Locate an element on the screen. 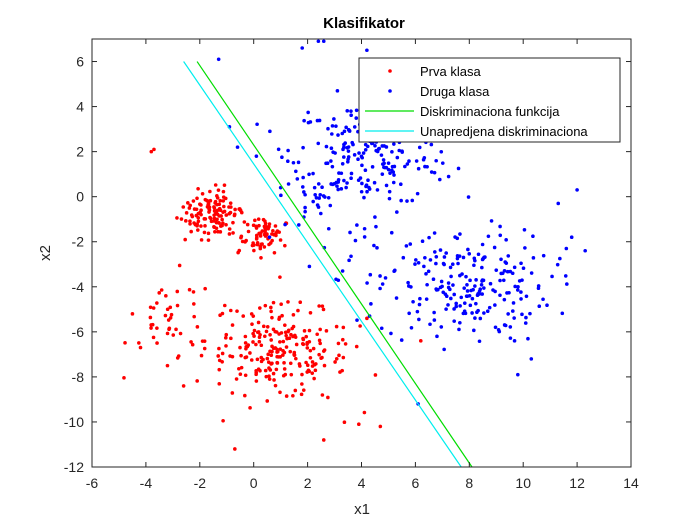 This screenshot has width=700, height=525. x-tick-label: -2 is located at coordinates (200, 483).